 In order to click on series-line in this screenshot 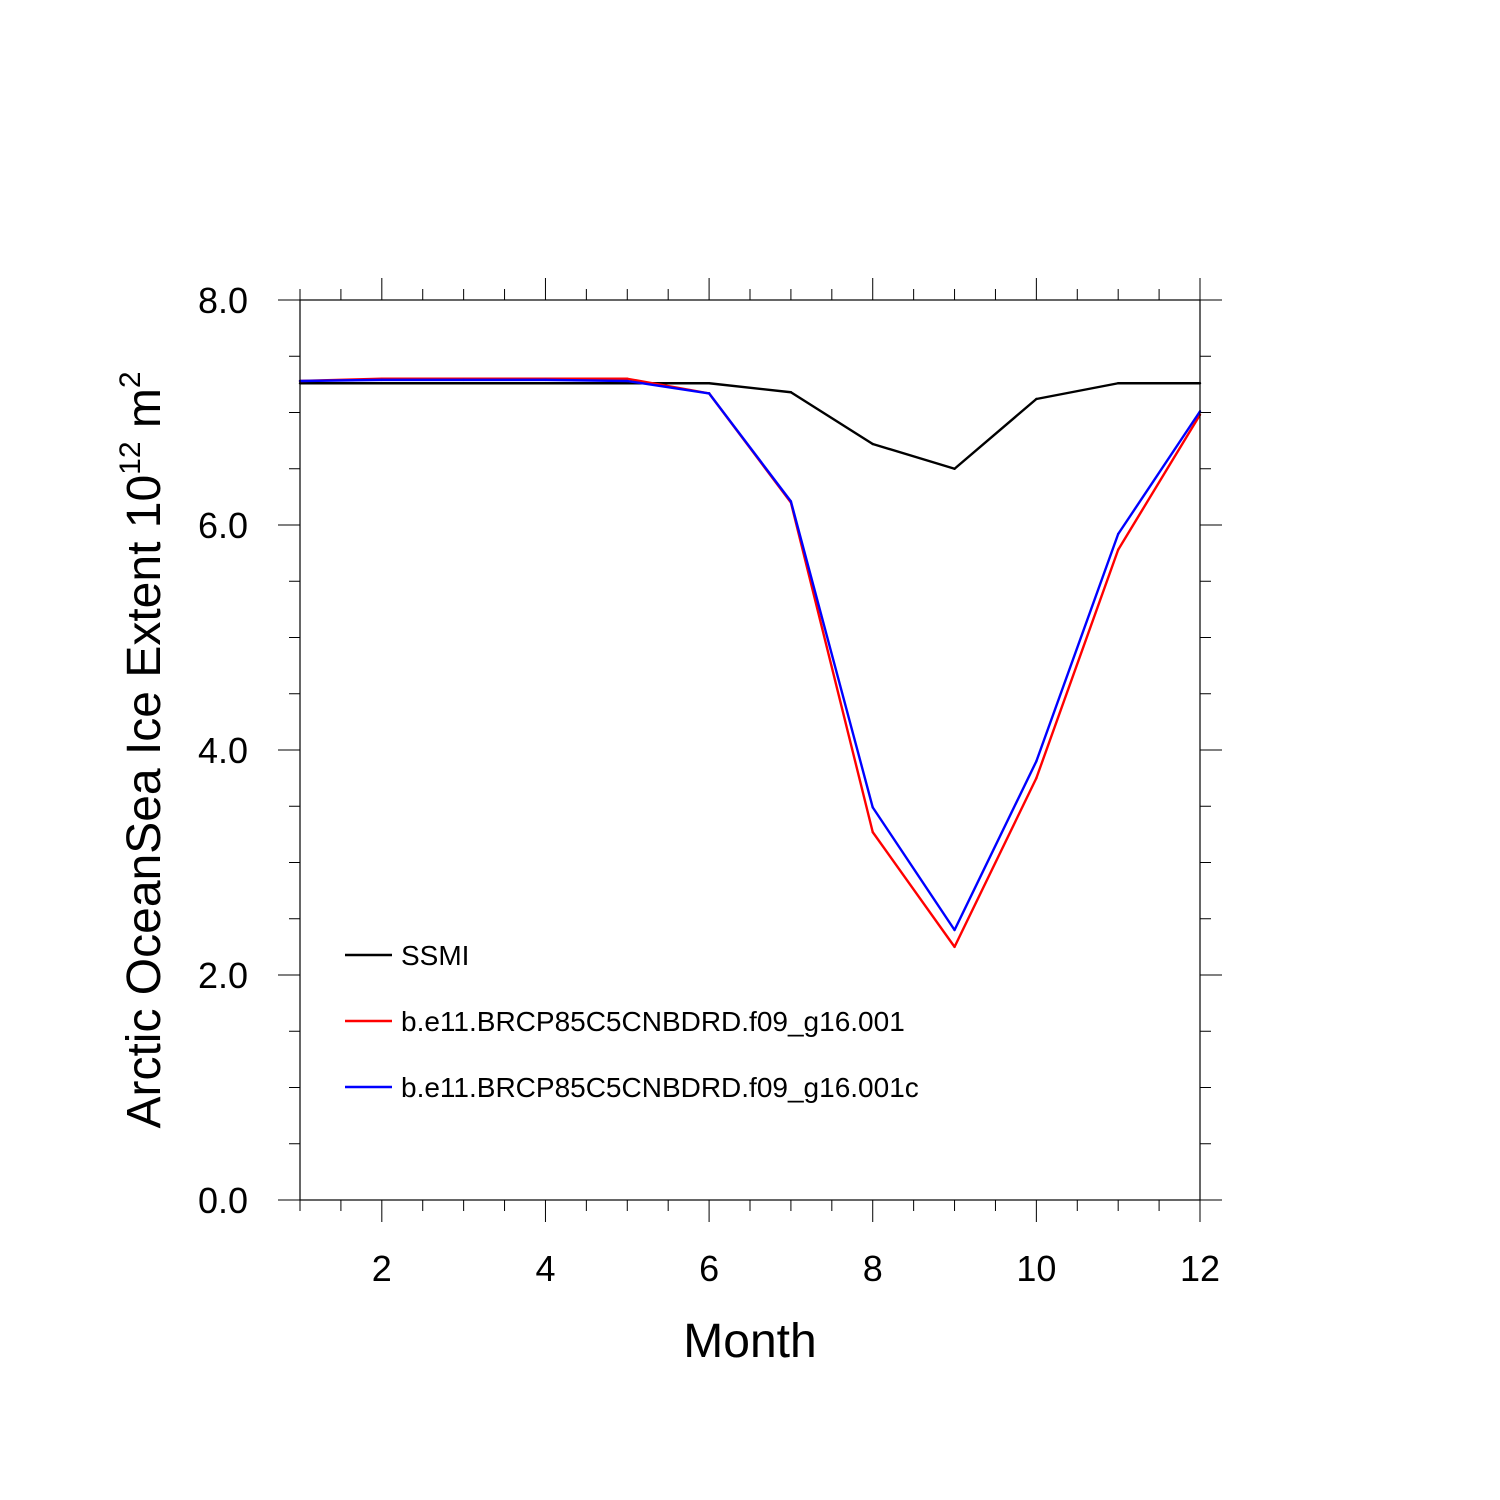, I will do `click(750, 426)`.